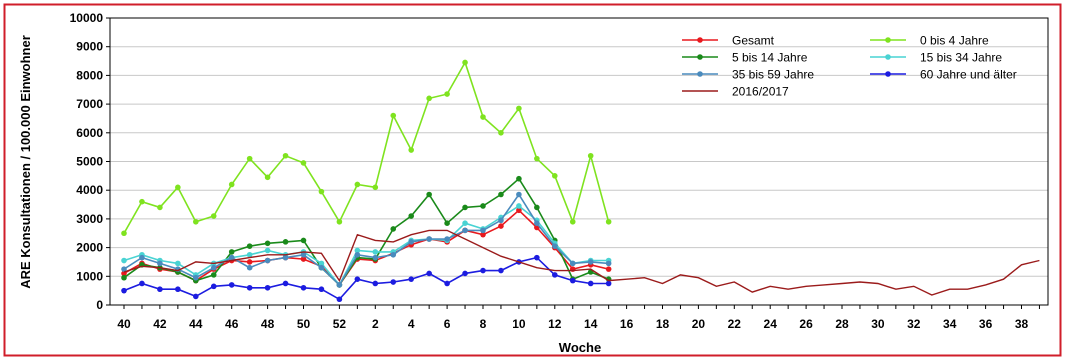 Image resolution: width=1065 pixels, height=360 pixels. I want to click on x-tick-label: 44, so click(196, 324).